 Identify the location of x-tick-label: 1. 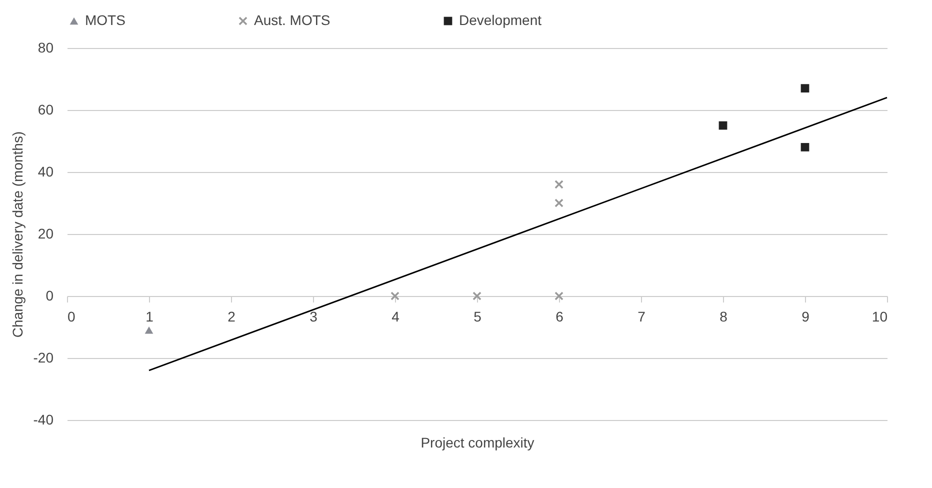
(150, 316).